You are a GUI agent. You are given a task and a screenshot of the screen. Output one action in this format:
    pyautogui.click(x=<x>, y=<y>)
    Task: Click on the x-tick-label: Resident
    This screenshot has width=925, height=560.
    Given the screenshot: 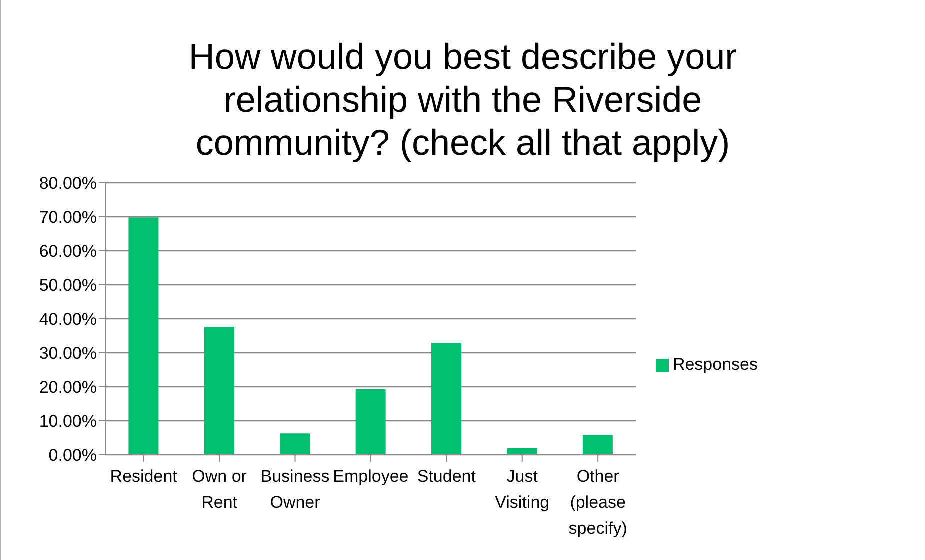 What is the action you would take?
    pyautogui.click(x=144, y=476)
    